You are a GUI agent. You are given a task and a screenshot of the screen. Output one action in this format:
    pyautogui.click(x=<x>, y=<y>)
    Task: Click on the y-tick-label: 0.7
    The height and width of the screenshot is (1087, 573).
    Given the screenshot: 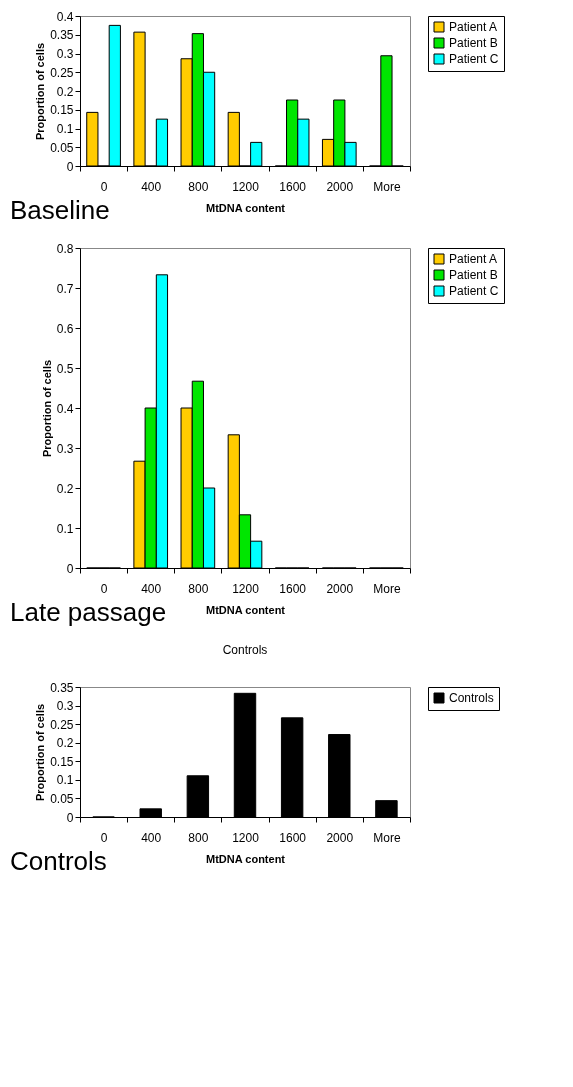 What is the action you would take?
    pyautogui.click(x=65, y=288)
    